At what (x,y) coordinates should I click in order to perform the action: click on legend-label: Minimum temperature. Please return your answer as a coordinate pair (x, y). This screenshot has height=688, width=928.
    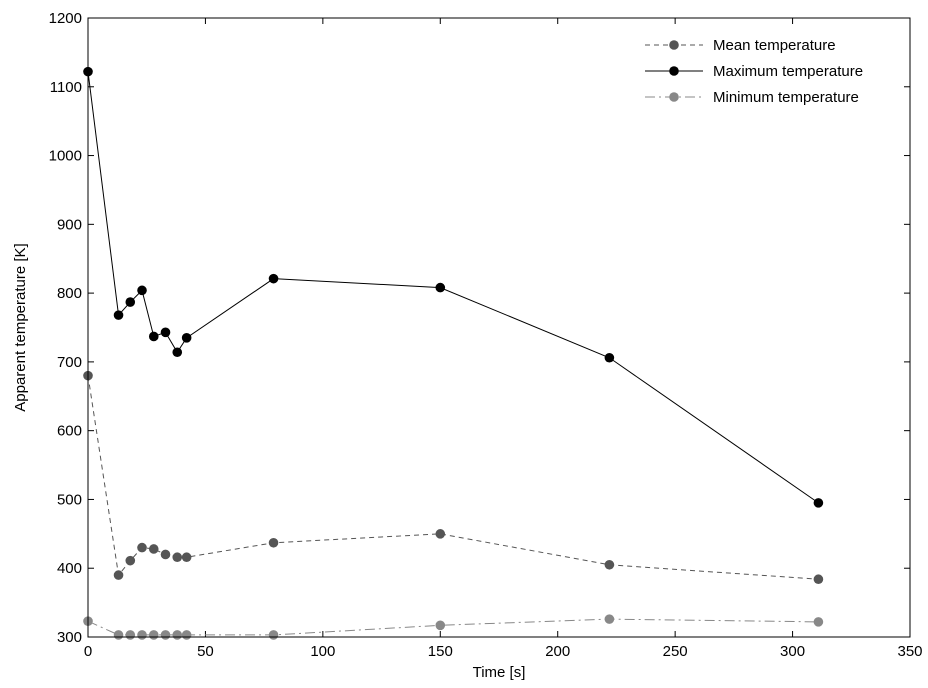
    Looking at the image, I should click on (786, 97).